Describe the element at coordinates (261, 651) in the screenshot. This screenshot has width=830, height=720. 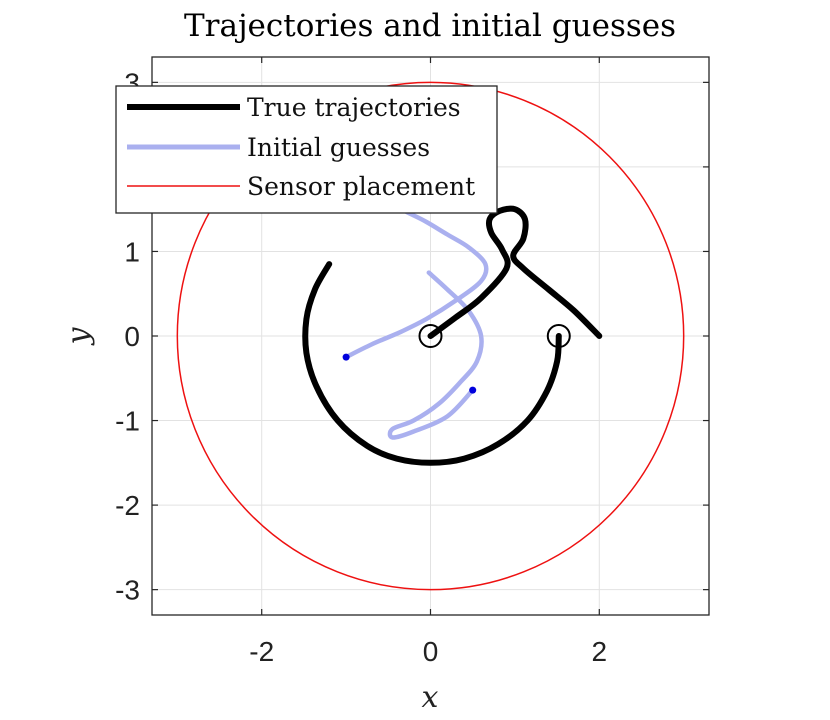
I see `x-tick-label-0: -2` at that location.